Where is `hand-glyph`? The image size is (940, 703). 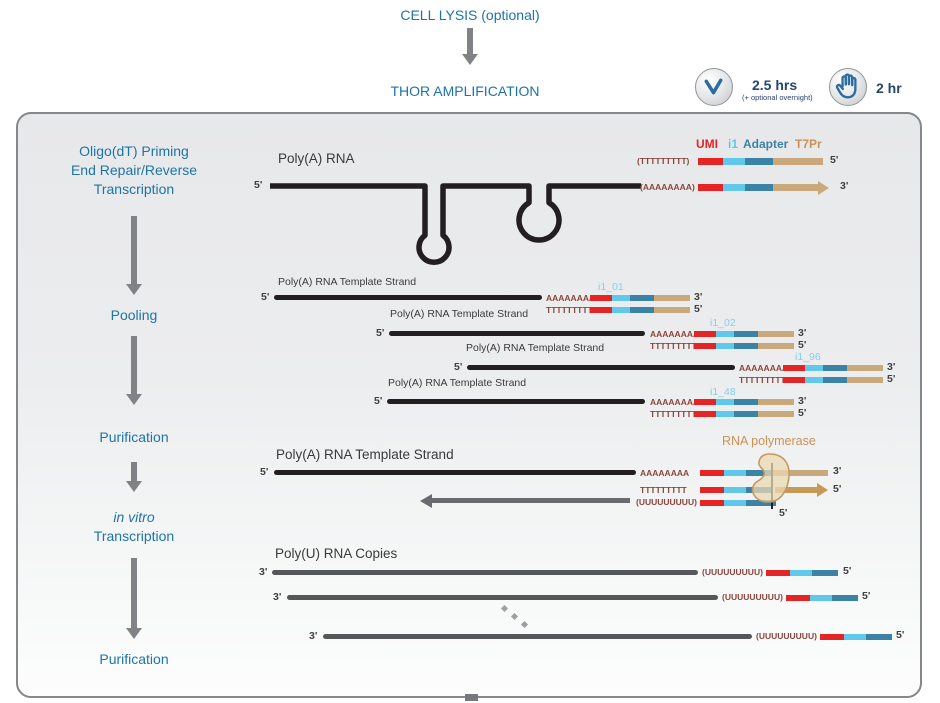 hand-glyph is located at coordinates (846, 86).